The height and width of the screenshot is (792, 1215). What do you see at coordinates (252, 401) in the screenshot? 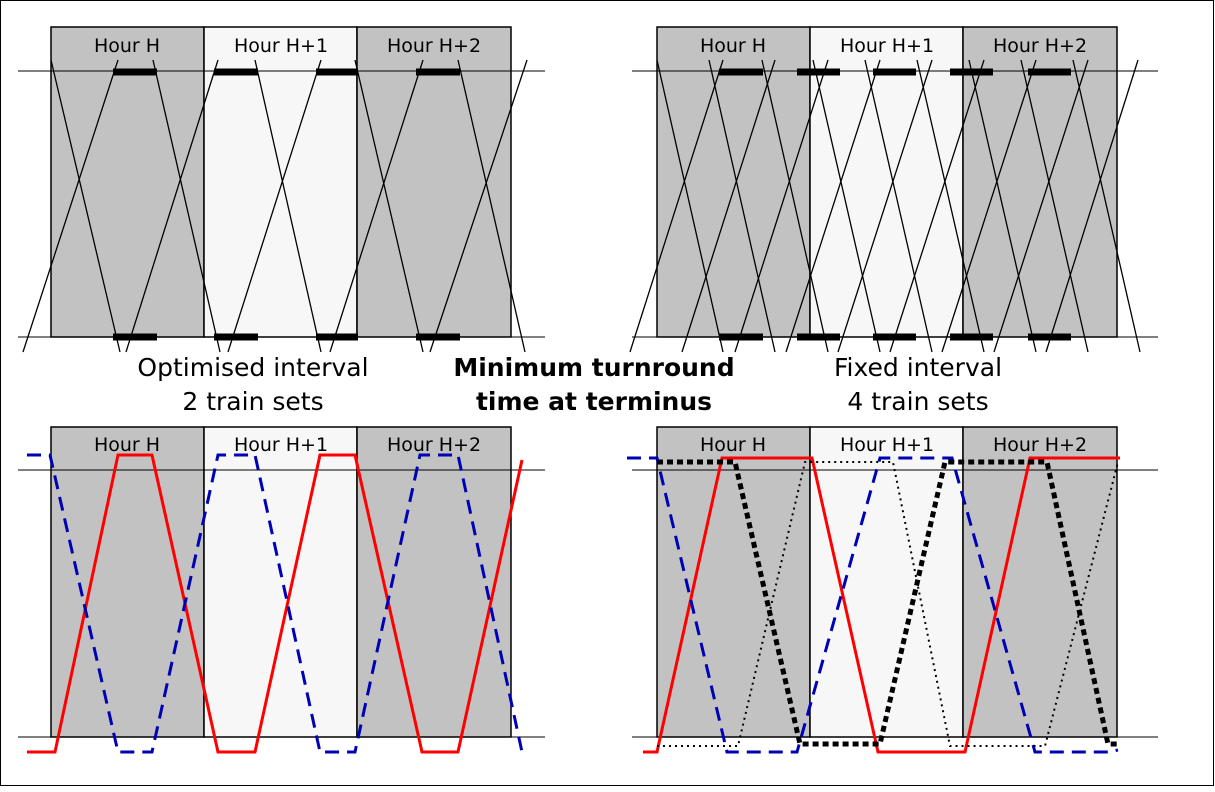
I see `caption-optimised-line2: 2 train sets` at bounding box center [252, 401].